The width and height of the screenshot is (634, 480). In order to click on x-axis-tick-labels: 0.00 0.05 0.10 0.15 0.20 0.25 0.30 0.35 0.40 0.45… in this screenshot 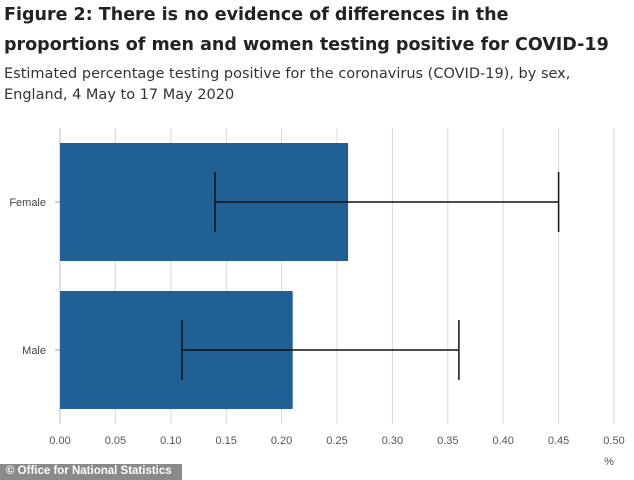, I will do `click(336, 441)`.